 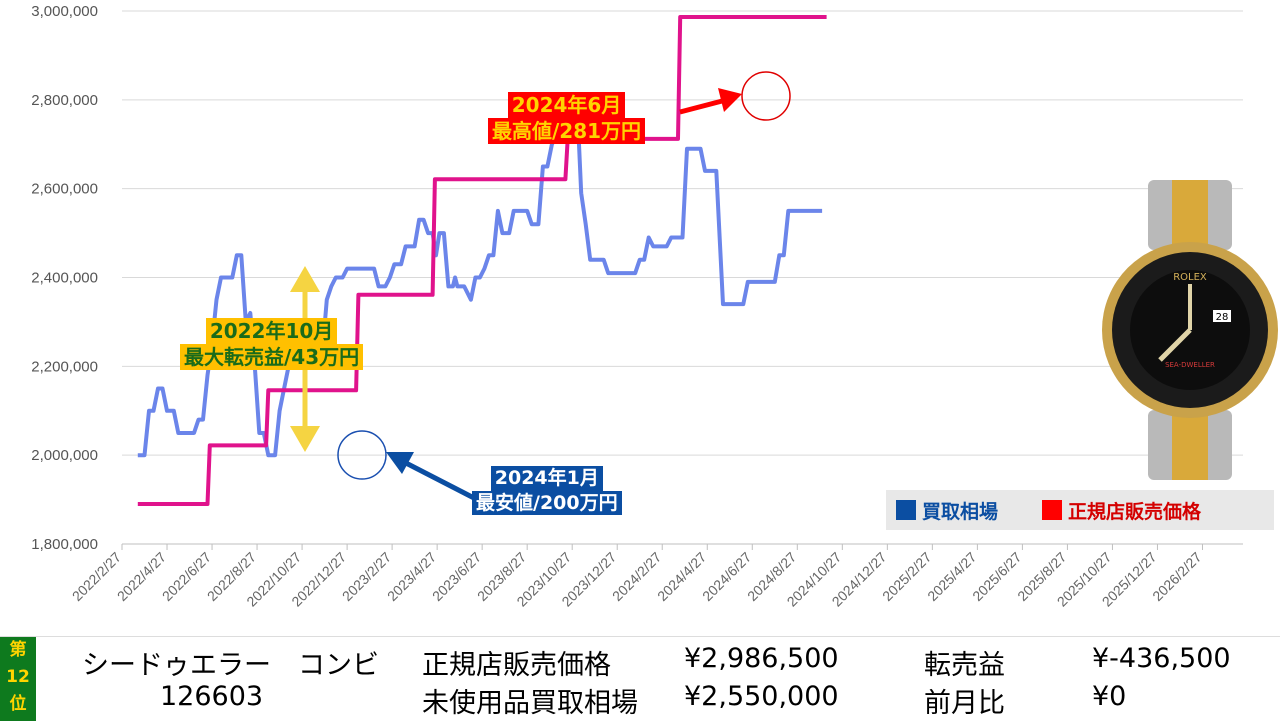 I want to click on profit-value: ¥-436,500, so click(x=1161, y=658).